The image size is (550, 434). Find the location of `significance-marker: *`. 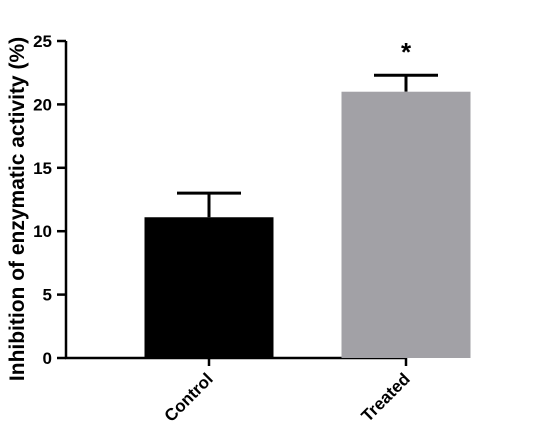

significance-marker: * is located at coordinates (406, 52).